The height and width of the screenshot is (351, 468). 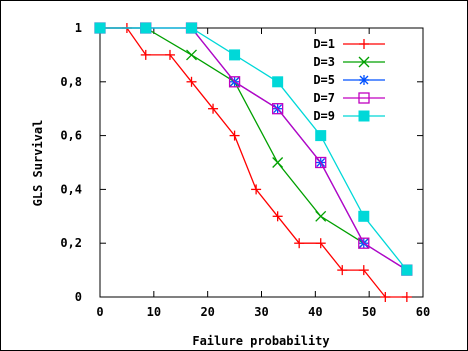 I want to click on x-tick-label: 30, so click(x=261, y=312).